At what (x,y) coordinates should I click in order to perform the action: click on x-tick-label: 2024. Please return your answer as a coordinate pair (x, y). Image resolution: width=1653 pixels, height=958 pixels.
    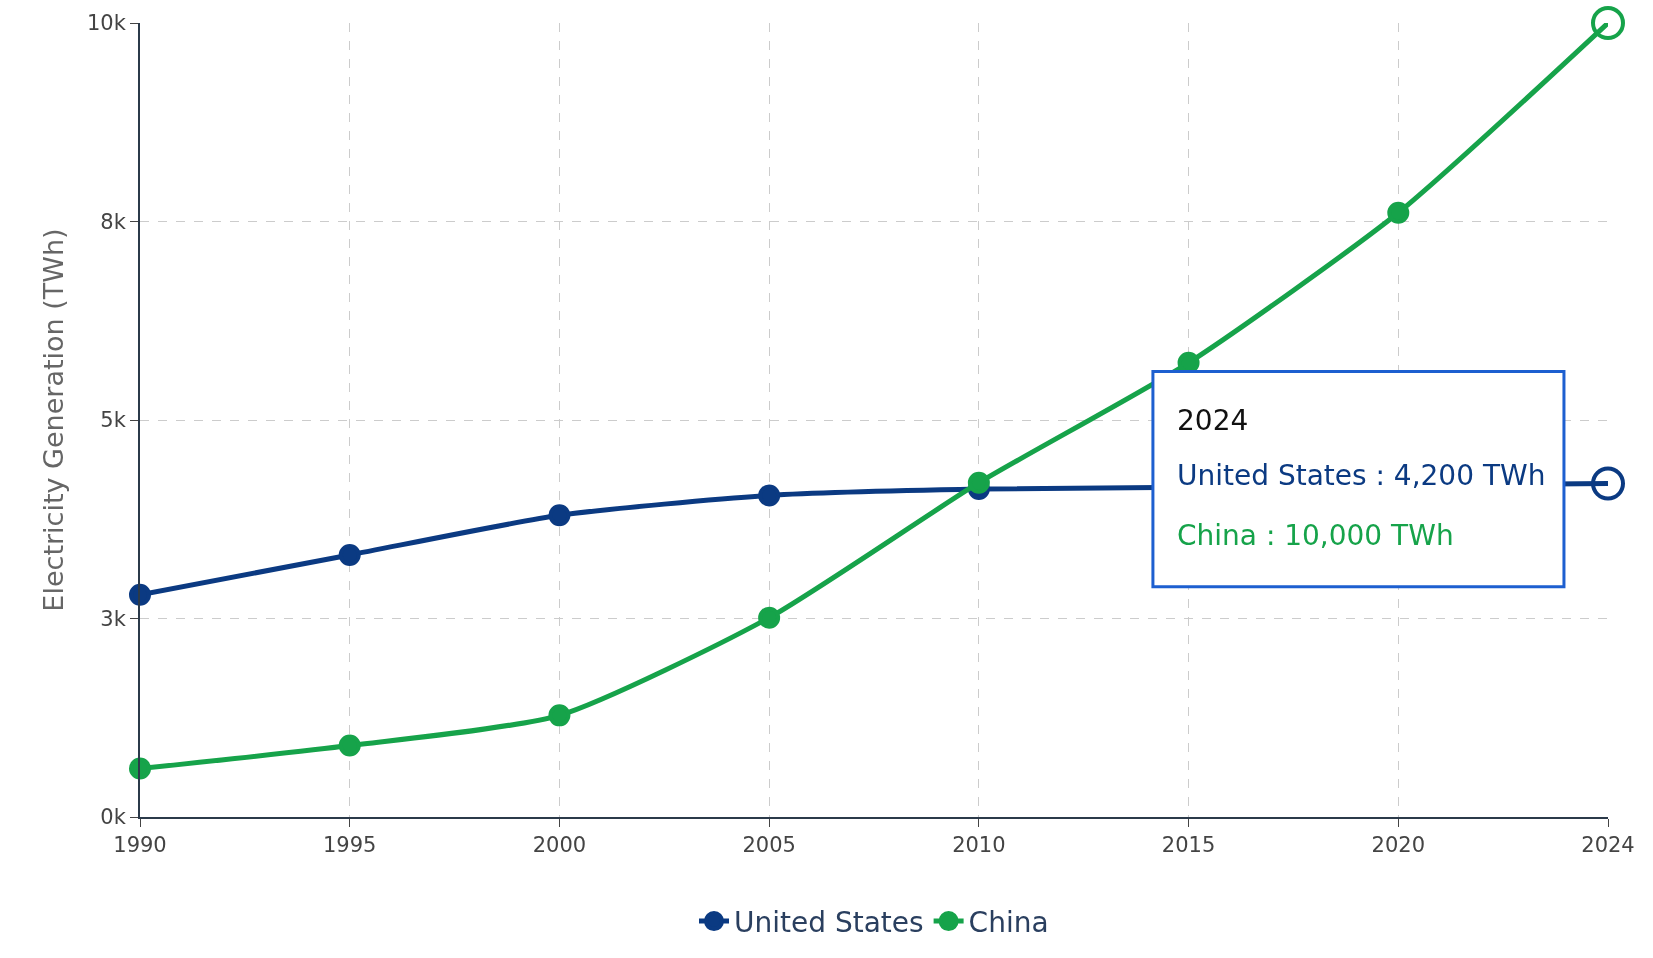
    Looking at the image, I should click on (1608, 845).